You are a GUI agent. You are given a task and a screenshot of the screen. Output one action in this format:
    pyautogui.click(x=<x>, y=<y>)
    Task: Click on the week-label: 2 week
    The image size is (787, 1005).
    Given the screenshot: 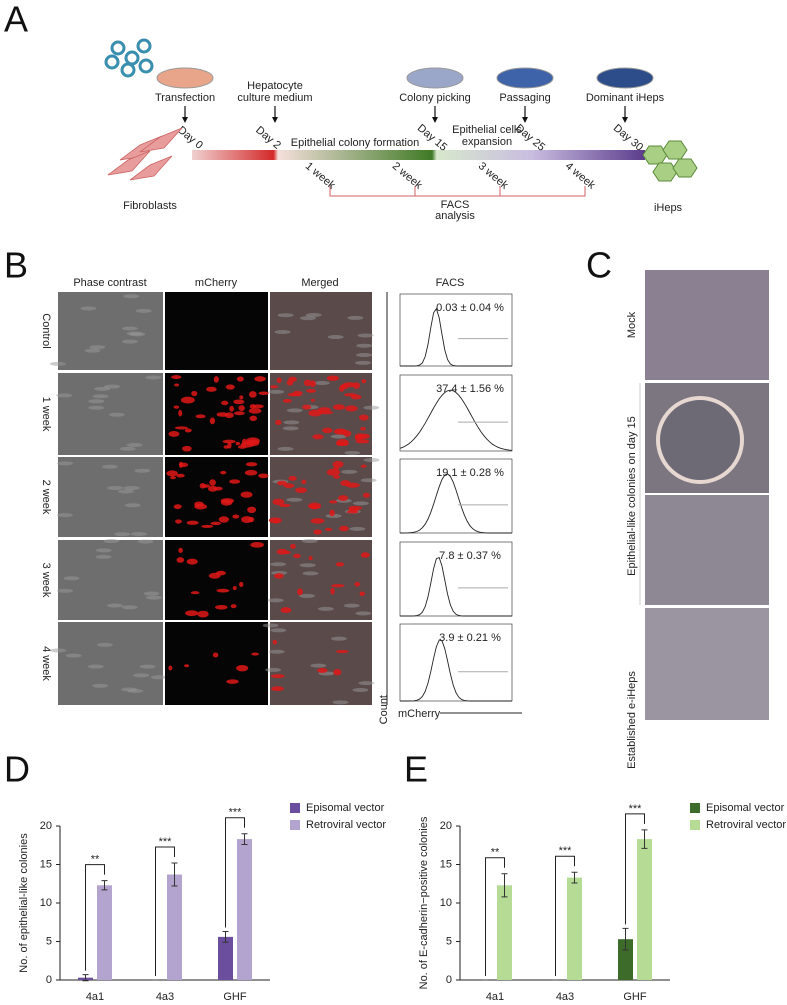 What is the action you would take?
    pyautogui.click(x=407, y=176)
    